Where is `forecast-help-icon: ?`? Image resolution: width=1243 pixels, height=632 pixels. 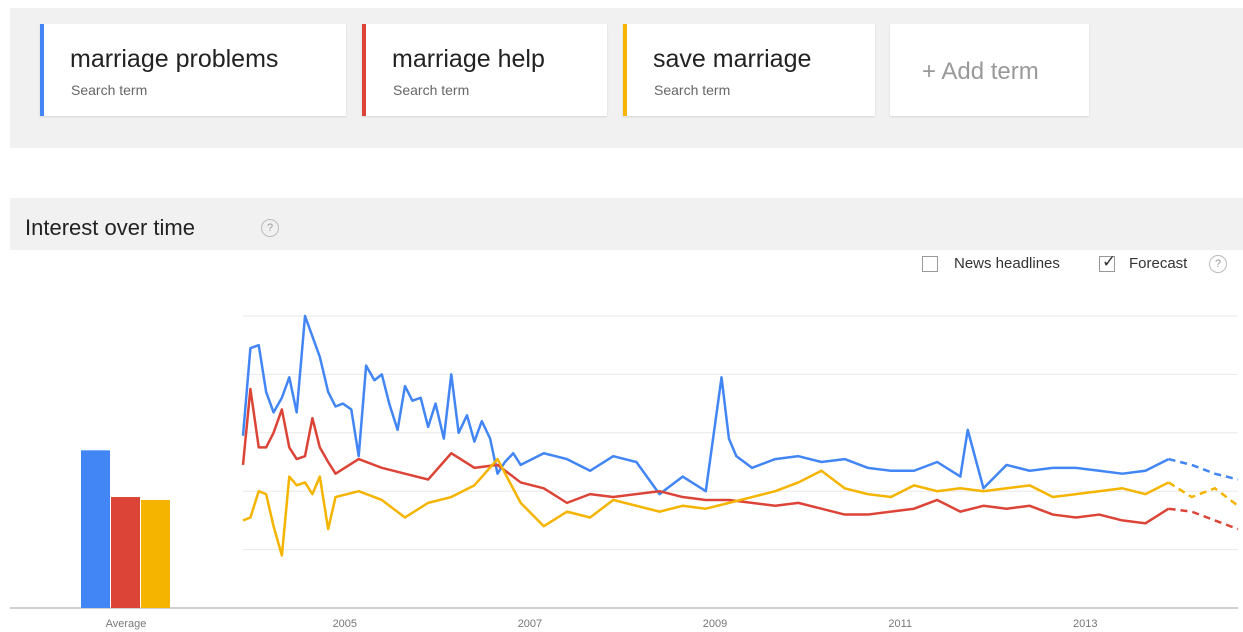
forecast-help-icon: ? is located at coordinates (1218, 264).